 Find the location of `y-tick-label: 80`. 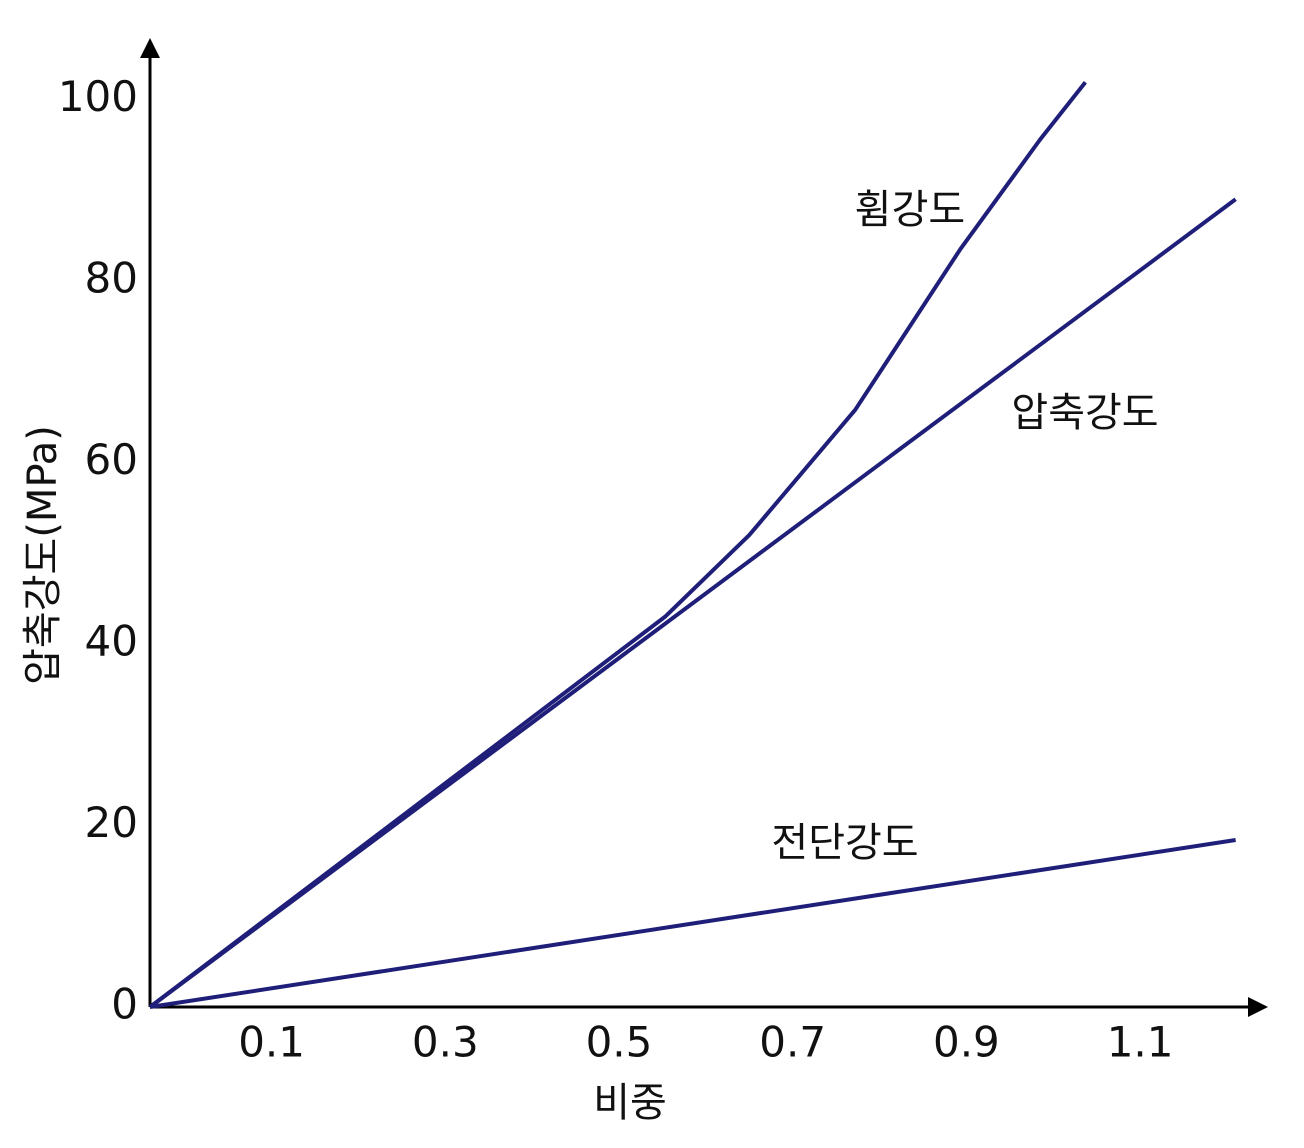

y-tick-label: 80 is located at coordinates (111, 277).